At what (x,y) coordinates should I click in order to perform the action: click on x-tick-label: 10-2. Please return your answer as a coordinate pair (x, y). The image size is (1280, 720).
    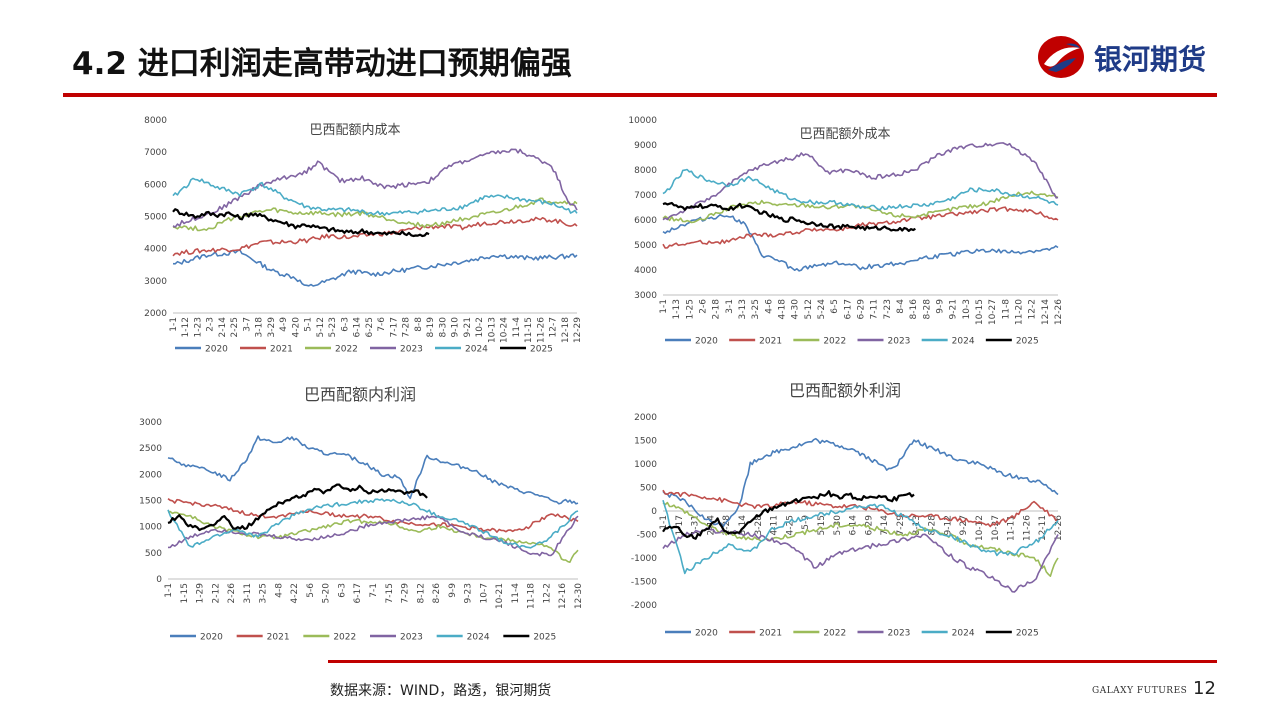
    Looking at the image, I should click on (480, 327).